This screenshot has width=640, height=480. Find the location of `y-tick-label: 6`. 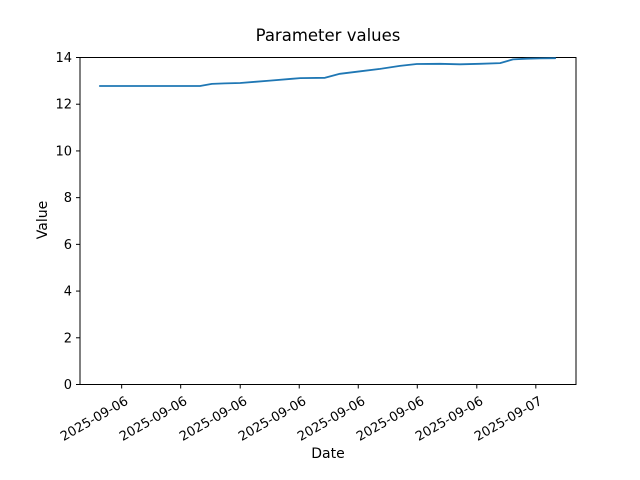

y-tick-label: 6 is located at coordinates (68, 245).